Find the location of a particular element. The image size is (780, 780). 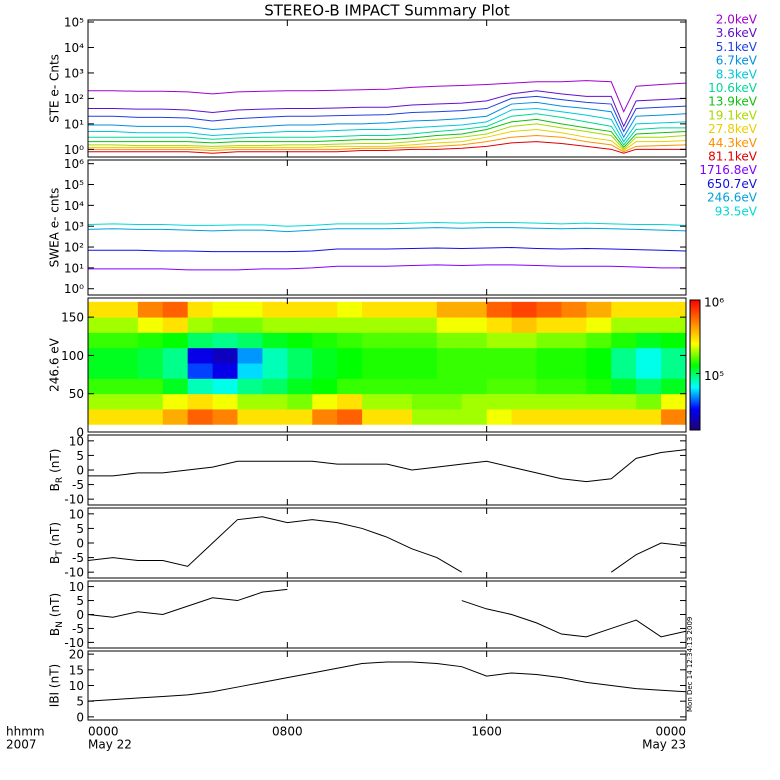

legend-label: 10.6keV is located at coordinates (733, 88).